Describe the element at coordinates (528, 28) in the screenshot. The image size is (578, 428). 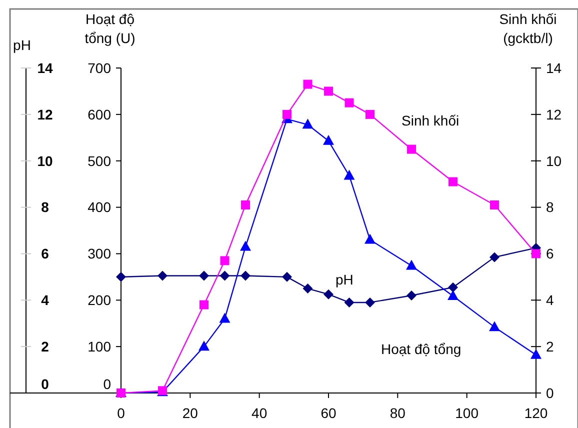
I see `y2-axis-title: Sinh khối (gcktb/l)` at that location.